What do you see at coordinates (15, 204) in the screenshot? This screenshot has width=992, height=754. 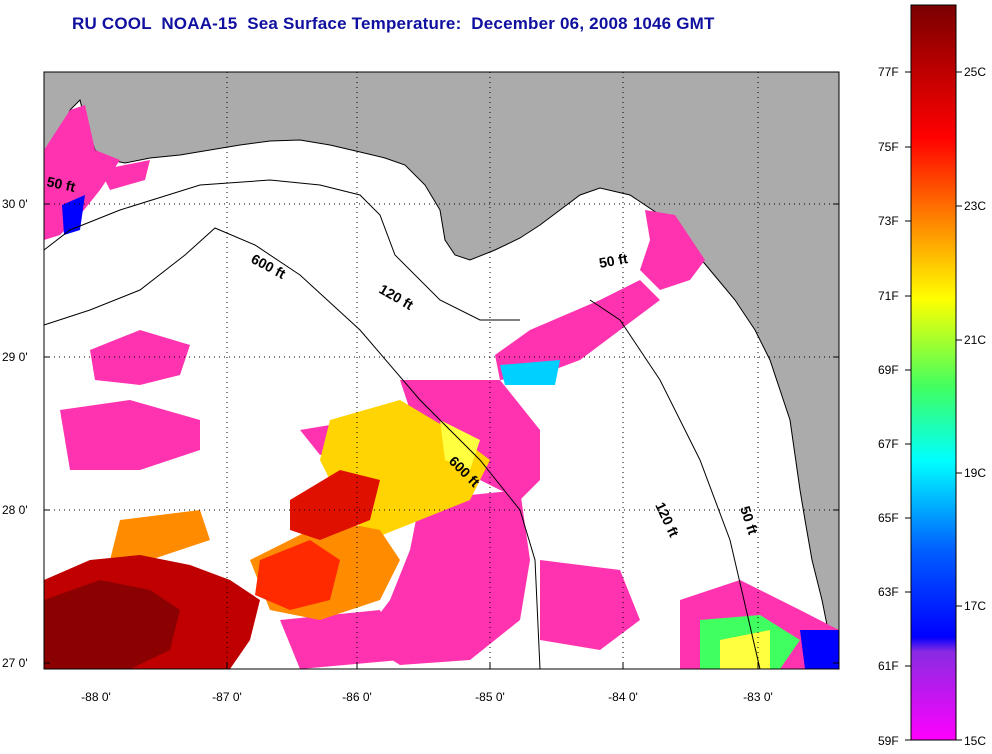 I see `lat-label-30: 30 0'` at bounding box center [15, 204].